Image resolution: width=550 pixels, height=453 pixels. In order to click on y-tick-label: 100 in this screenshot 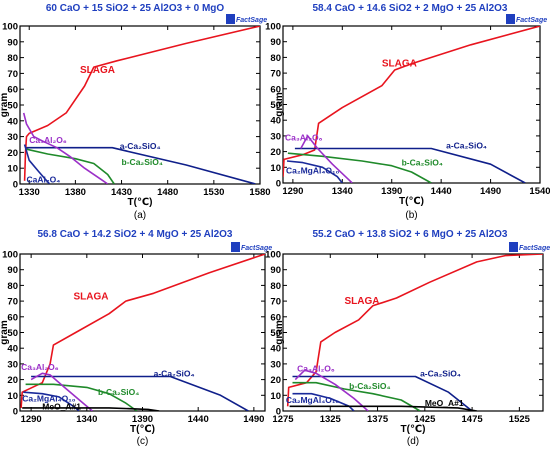, I will do `click(273, 27)`.